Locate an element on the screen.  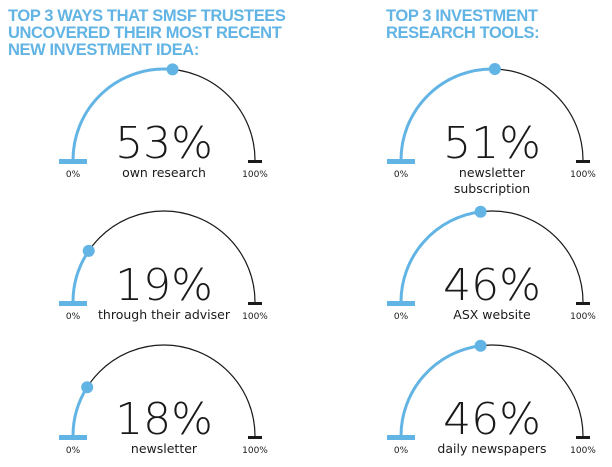
gauge-category-label: ASX website is located at coordinates (492, 314).